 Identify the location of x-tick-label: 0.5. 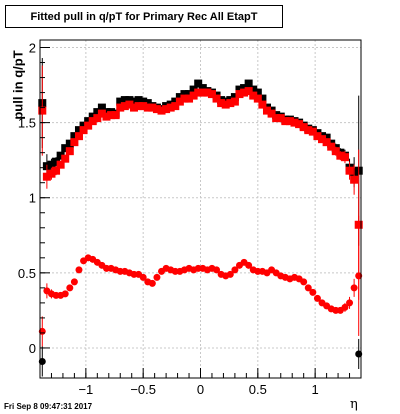
(258, 389).